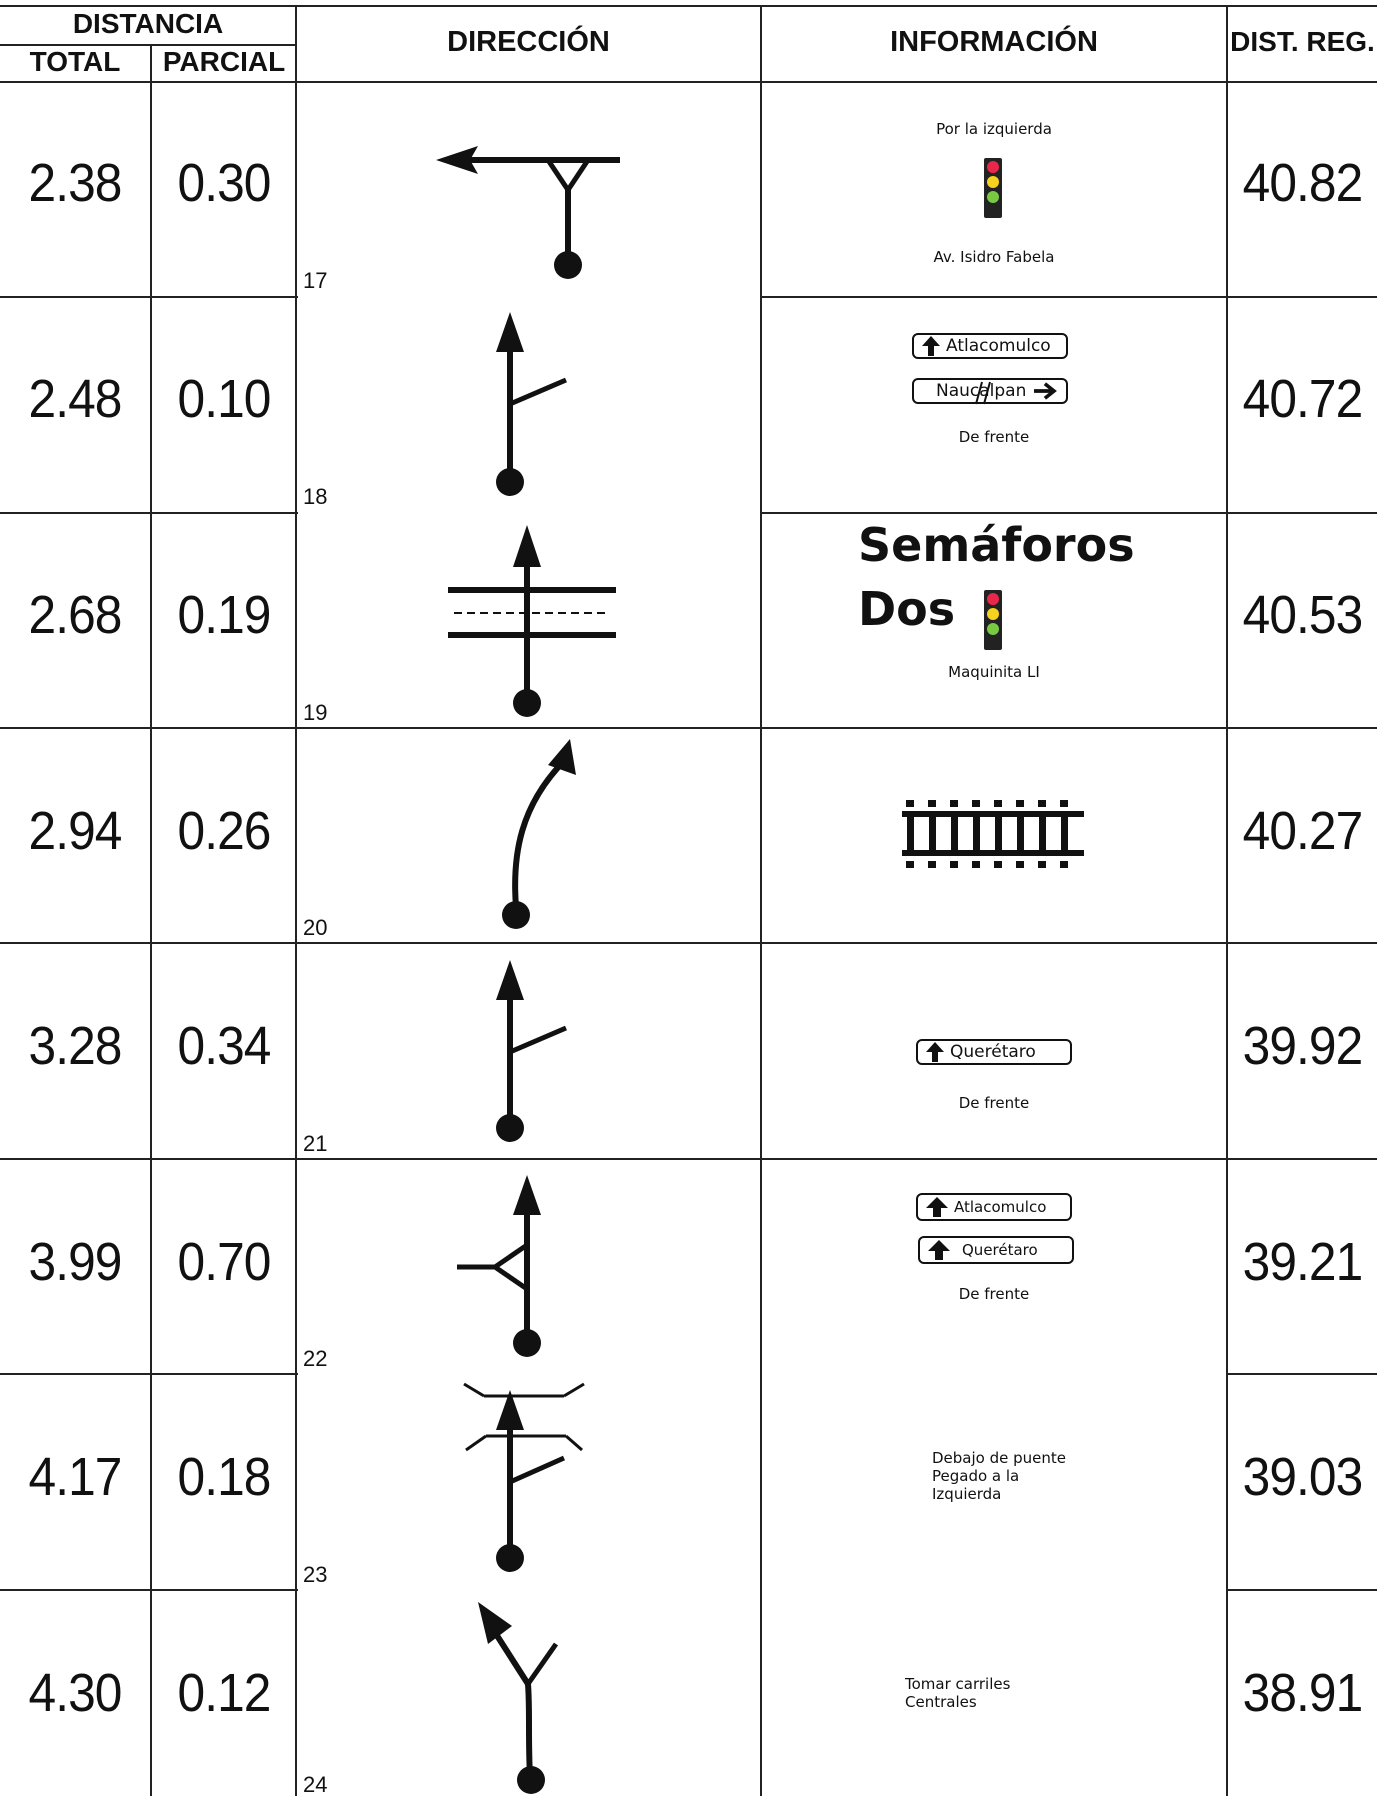 This screenshot has height=1798, width=1377. I want to click on keep-left-fork-icon, so click(518, 1698).